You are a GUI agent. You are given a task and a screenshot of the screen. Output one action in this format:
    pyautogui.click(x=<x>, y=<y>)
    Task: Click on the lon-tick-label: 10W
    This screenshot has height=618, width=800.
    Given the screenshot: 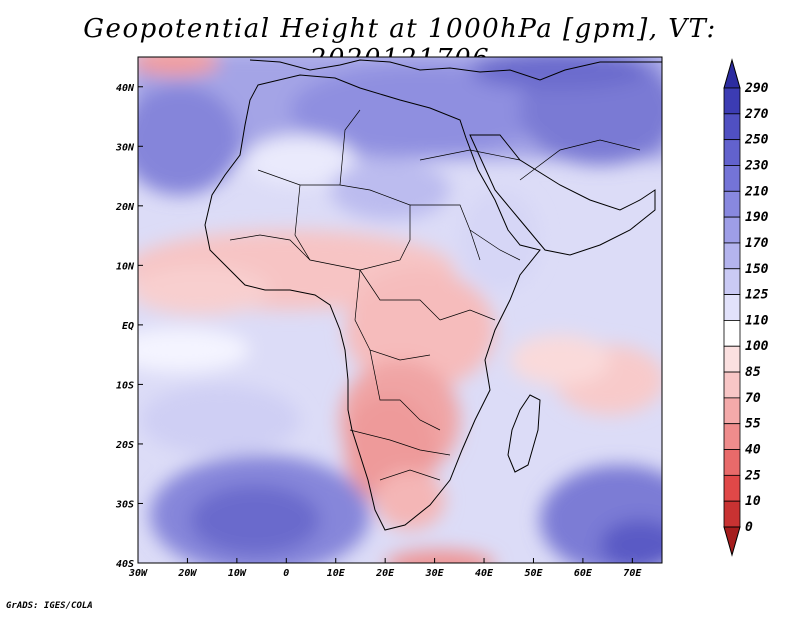 What is the action you would take?
    pyautogui.click(x=237, y=573)
    